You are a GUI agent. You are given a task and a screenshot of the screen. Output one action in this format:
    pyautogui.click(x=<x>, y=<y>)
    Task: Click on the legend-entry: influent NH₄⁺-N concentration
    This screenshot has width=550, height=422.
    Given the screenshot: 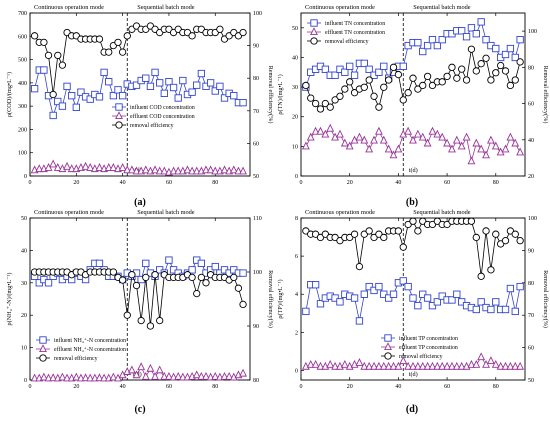 What is the action you would take?
    pyautogui.click(x=90, y=340)
    